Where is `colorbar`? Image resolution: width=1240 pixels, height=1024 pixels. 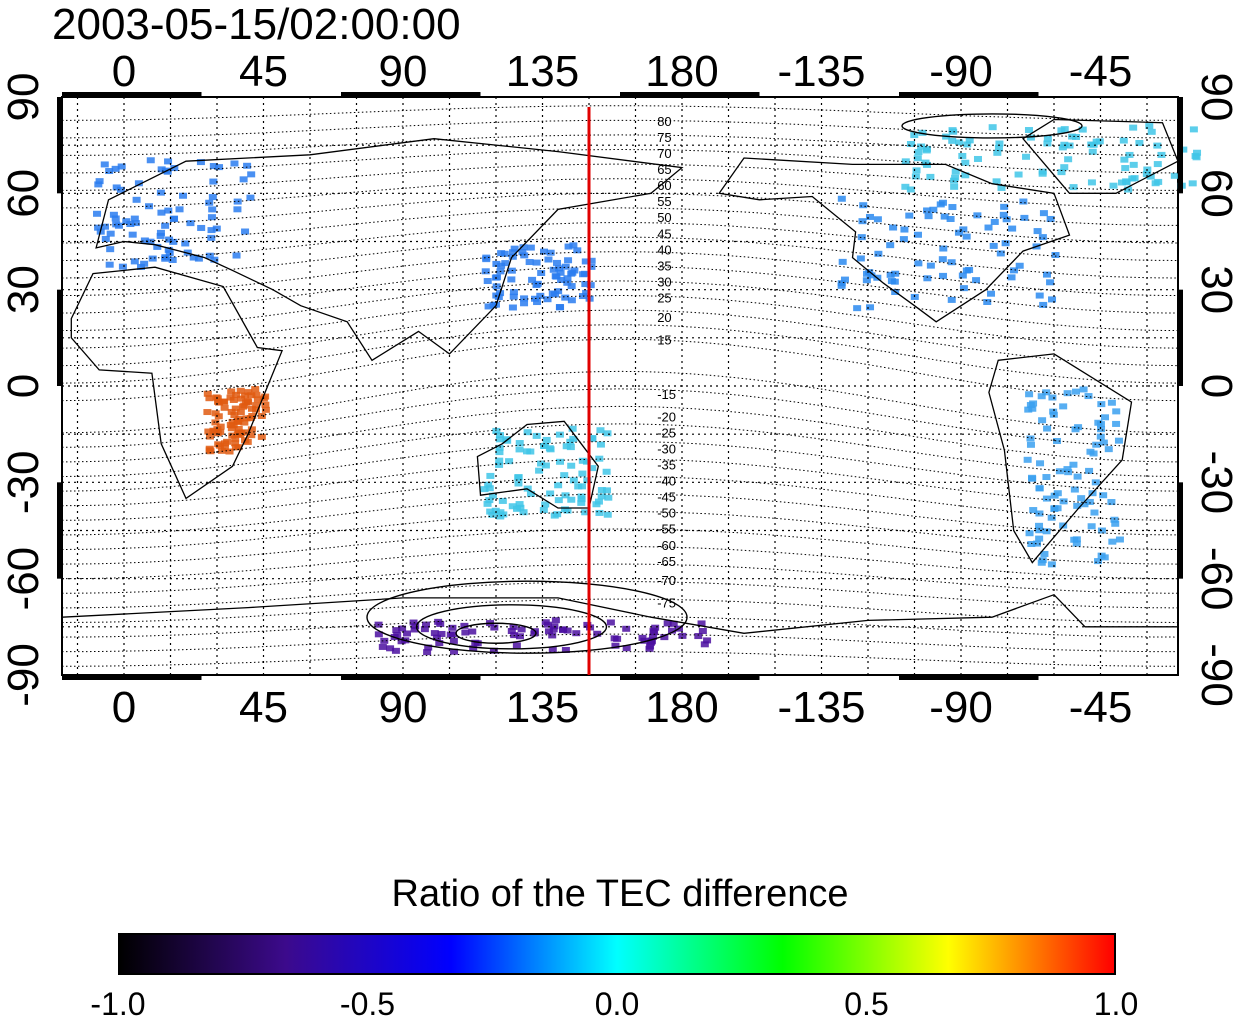 colorbar is located at coordinates (617, 954).